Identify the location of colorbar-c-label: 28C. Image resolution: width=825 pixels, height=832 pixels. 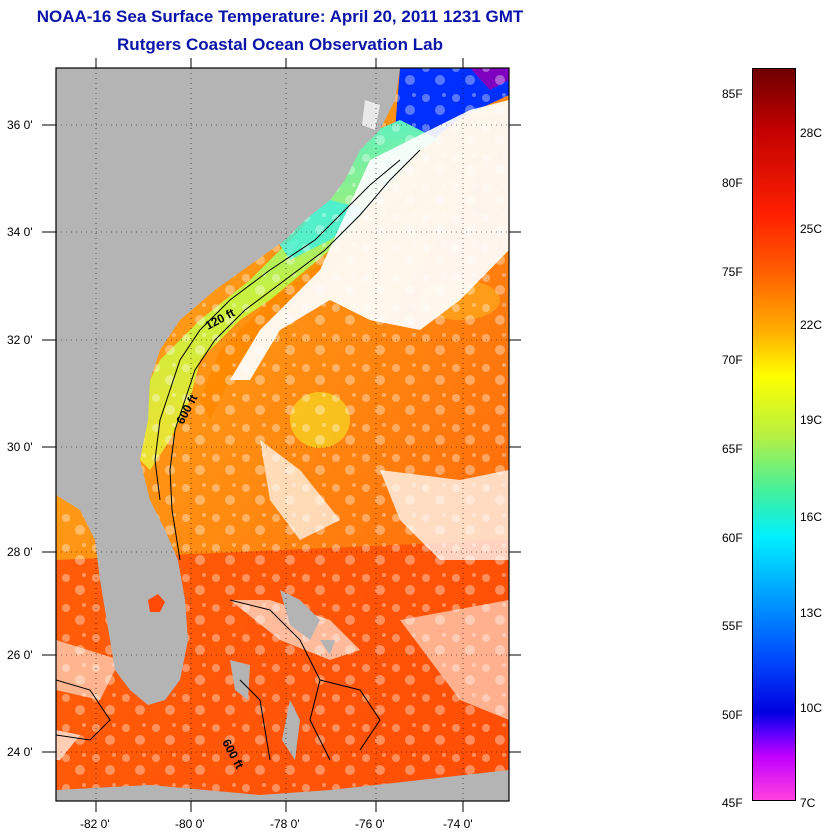
(811, 133).